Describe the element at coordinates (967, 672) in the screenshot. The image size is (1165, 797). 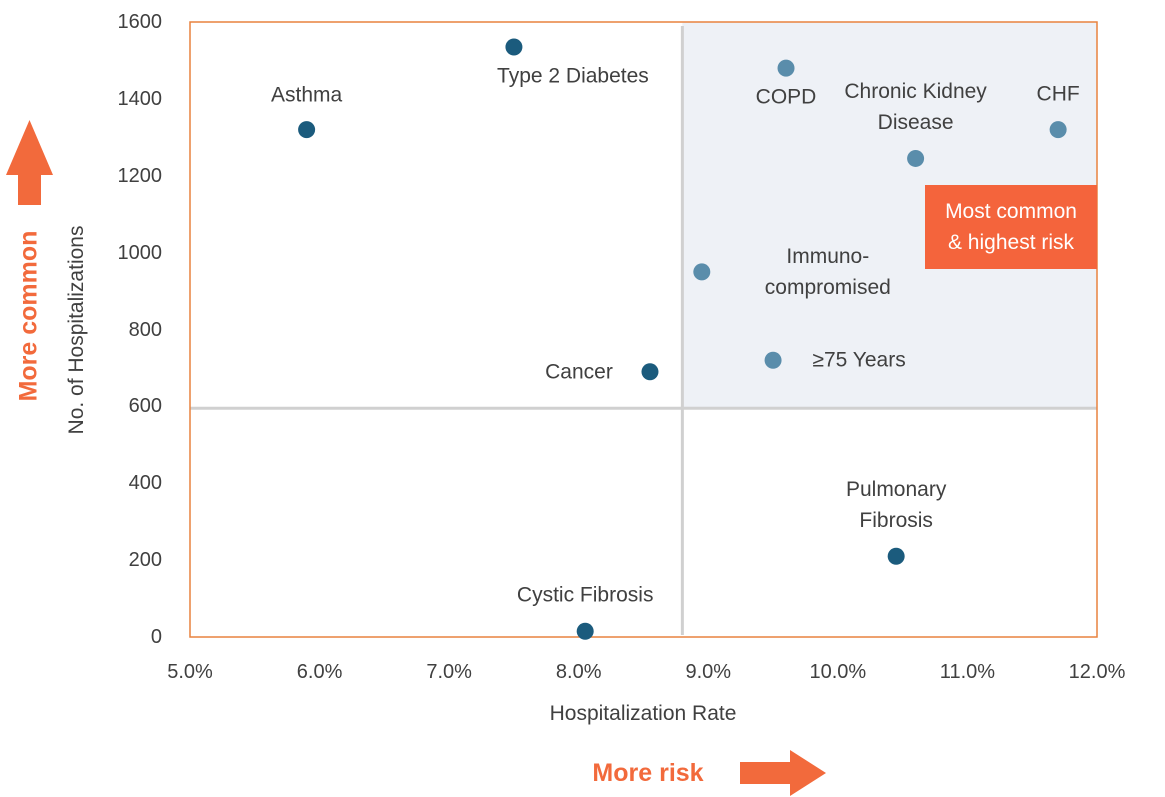
I see `x-tick-label: 11.0%` at that location.